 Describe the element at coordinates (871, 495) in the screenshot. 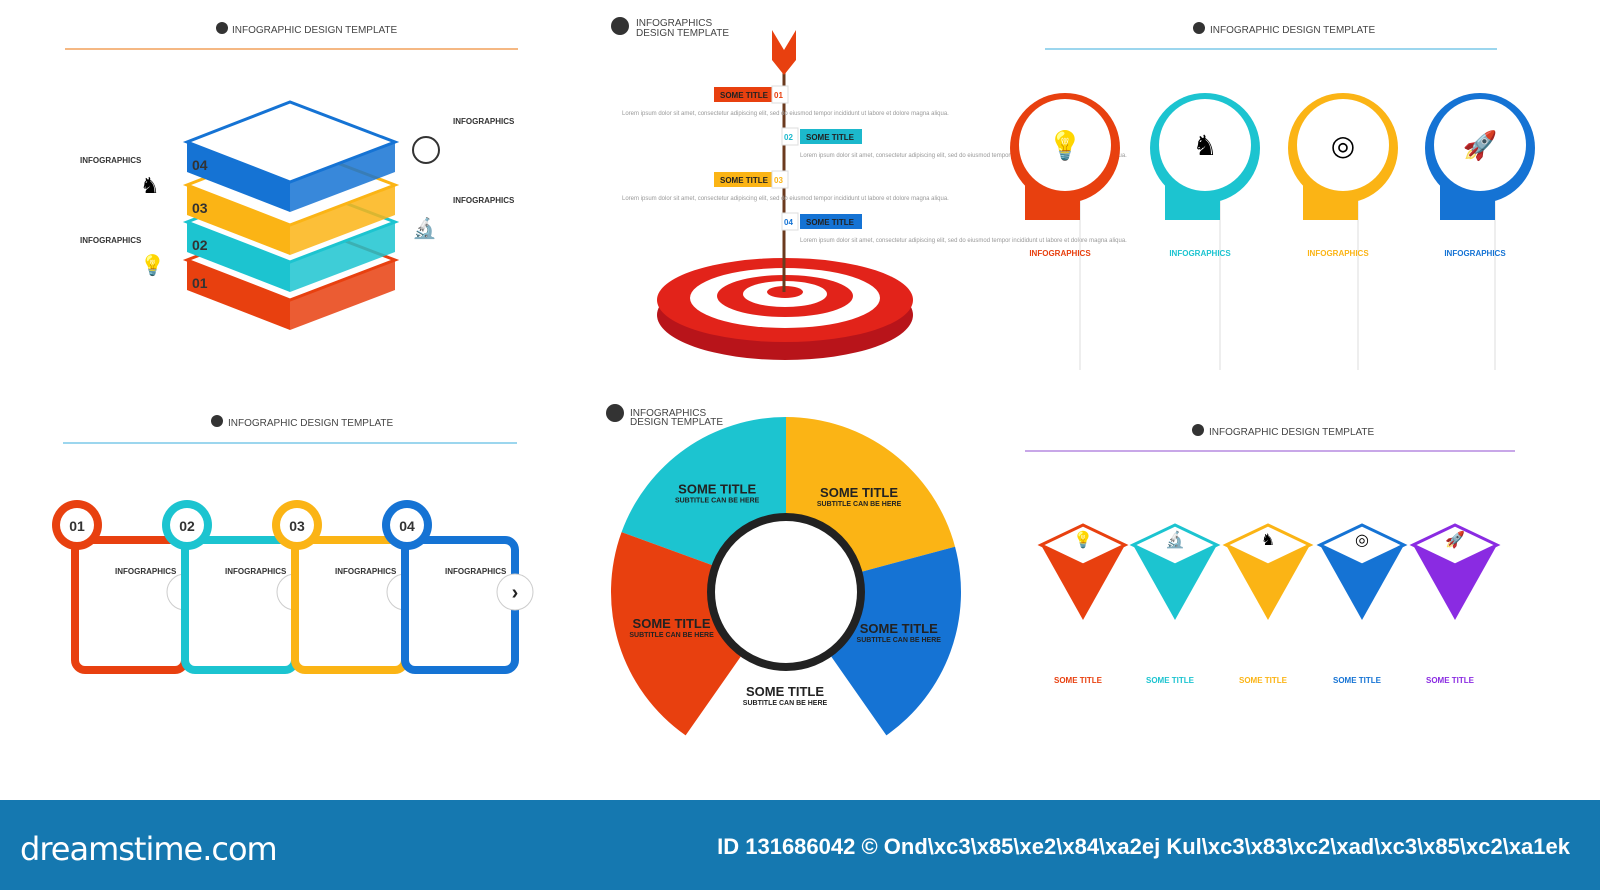

I see `ring-segment` at that location.